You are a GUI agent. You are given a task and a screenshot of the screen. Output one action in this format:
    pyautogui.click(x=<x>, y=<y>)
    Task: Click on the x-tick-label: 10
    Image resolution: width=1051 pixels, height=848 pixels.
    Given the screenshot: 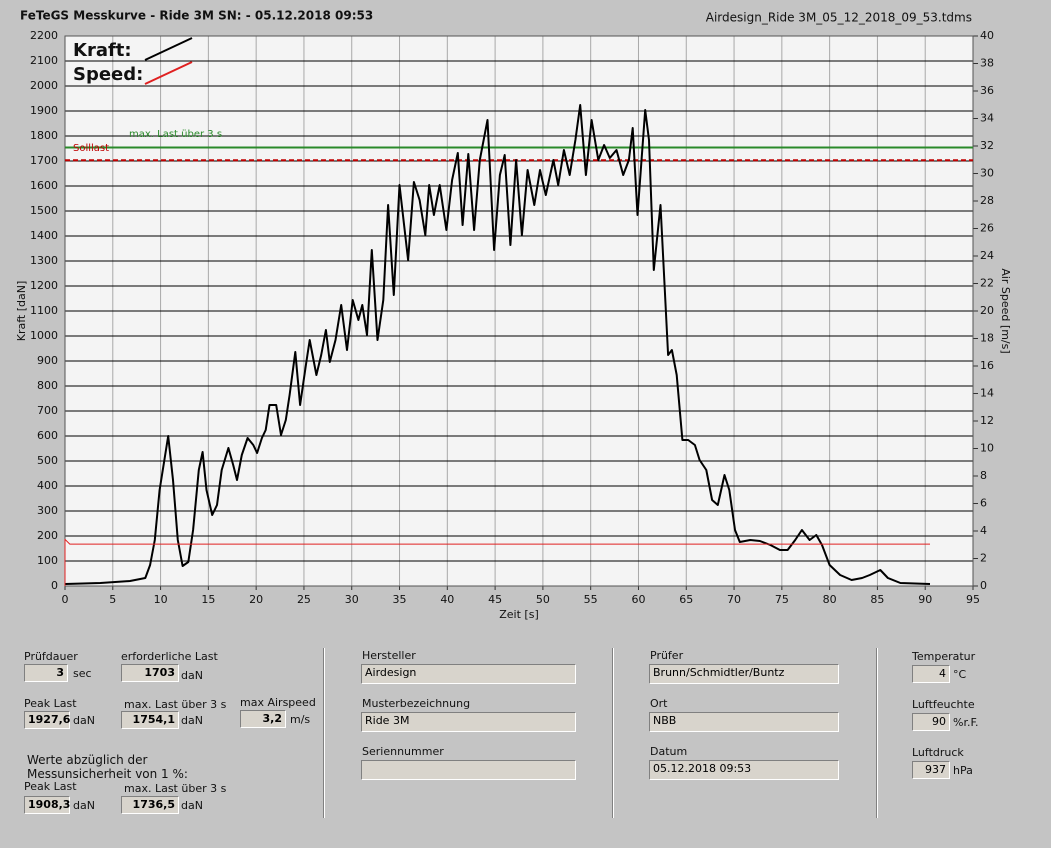 What is the action you would take?
    pyautogui.click(x=161, y=599)
    